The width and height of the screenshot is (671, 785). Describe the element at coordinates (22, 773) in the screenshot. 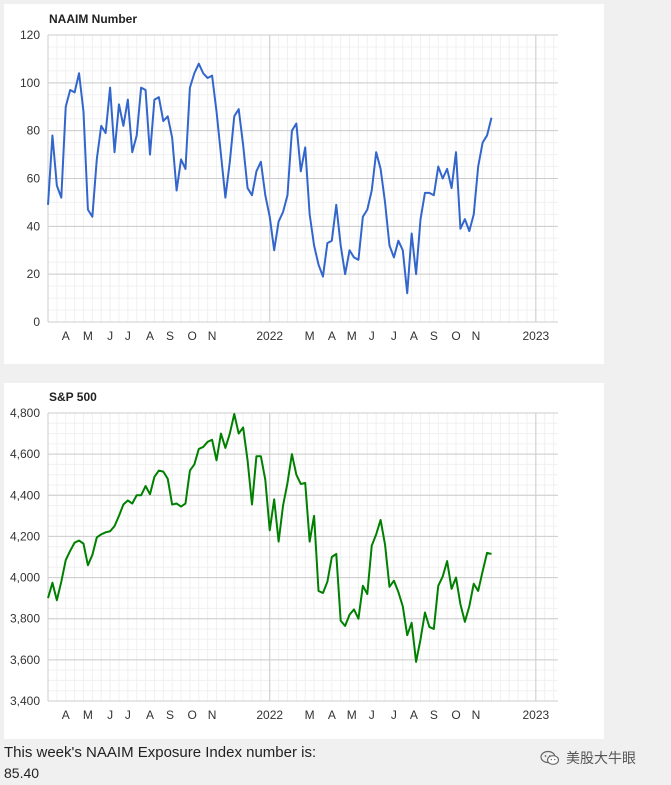

I see `naaim-value: 85.40` at that location.